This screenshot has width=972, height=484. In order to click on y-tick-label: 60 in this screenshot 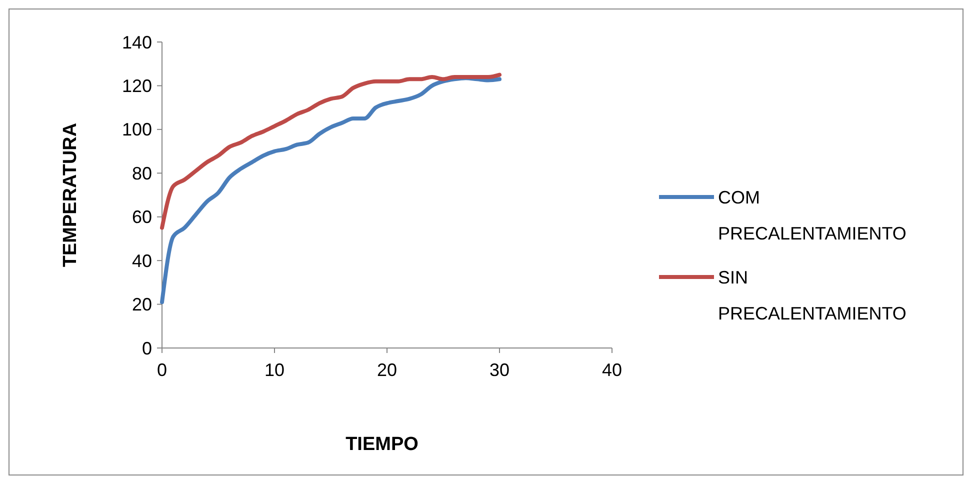, I will do `click(142, 217)`.